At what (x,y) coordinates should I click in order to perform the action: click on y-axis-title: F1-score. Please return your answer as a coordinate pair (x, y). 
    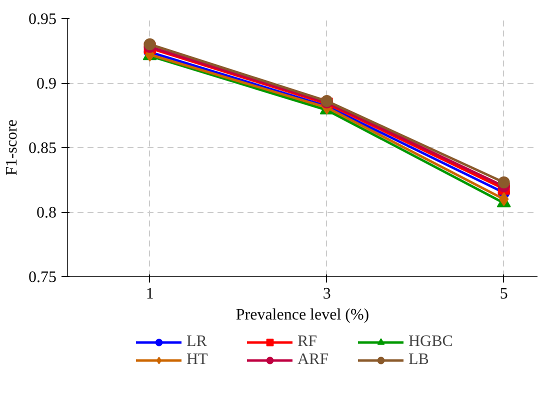
    Looking at the image, I should click on (12, 148).